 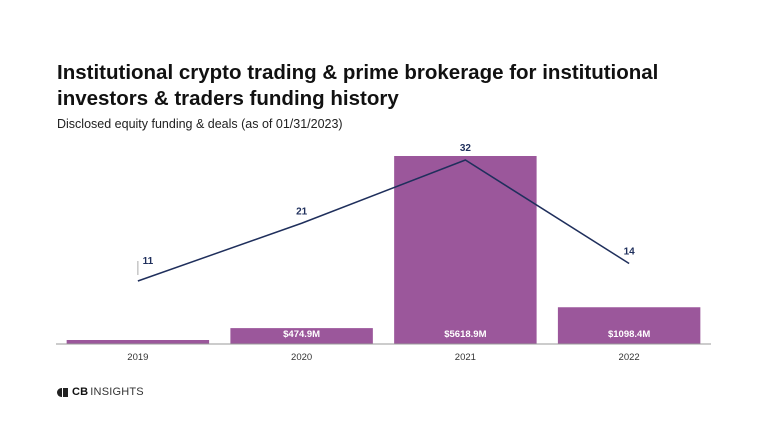 What do you see at coordinates (630, 252) in the screenshot?
I see `deal-count-label-2022: 14` at bounding box center [630, 252].